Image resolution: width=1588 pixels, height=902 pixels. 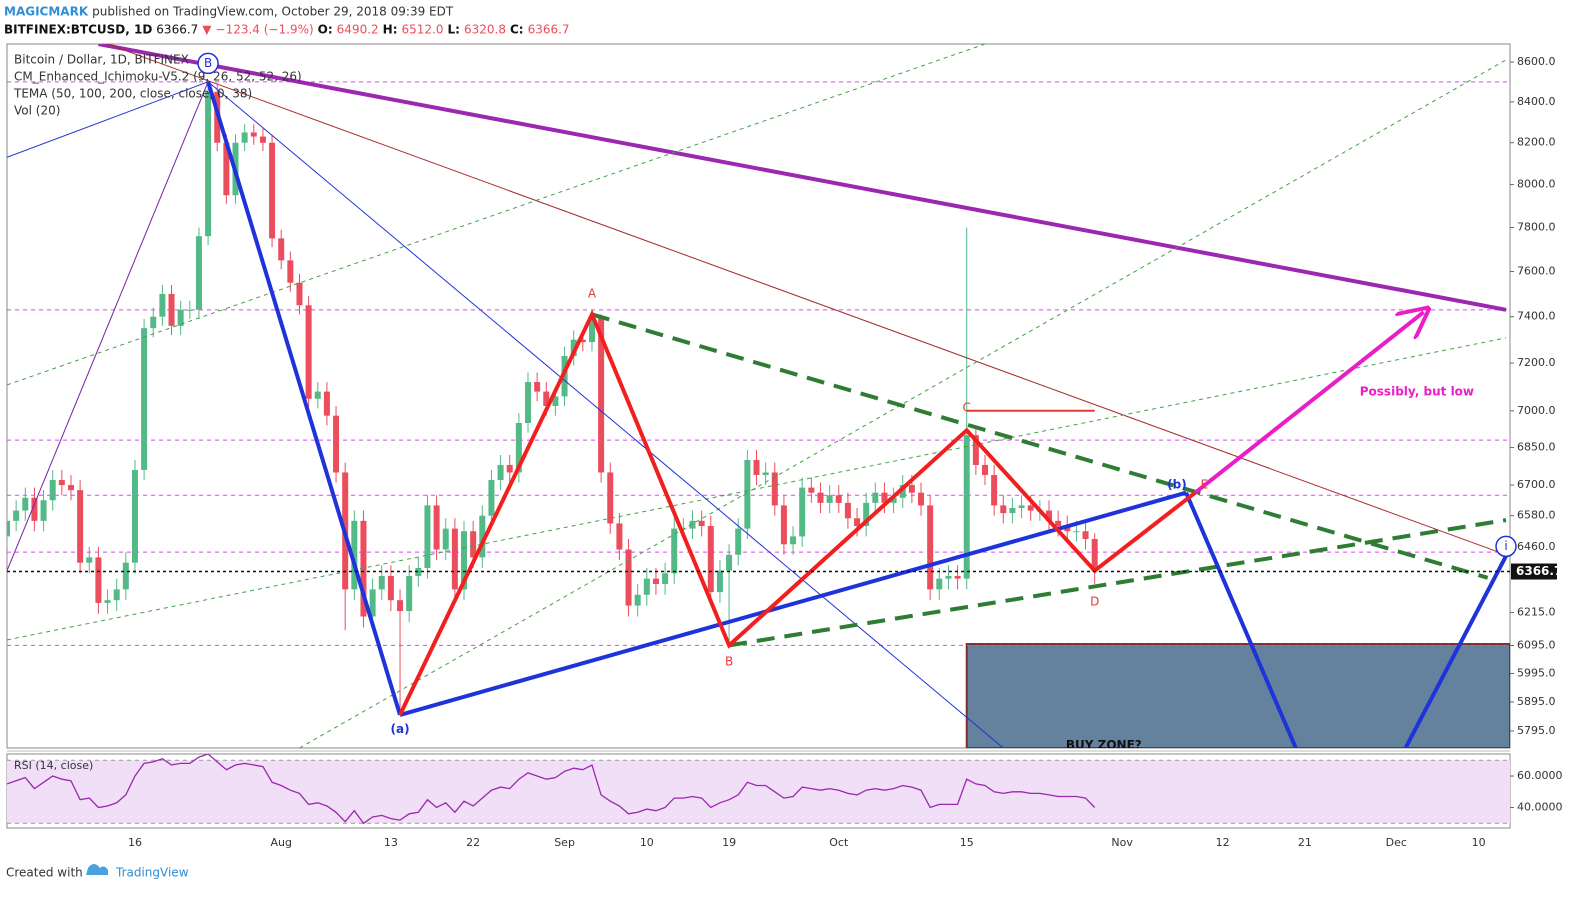 I want to click on point-label: E, so click(x=1205, y=485).